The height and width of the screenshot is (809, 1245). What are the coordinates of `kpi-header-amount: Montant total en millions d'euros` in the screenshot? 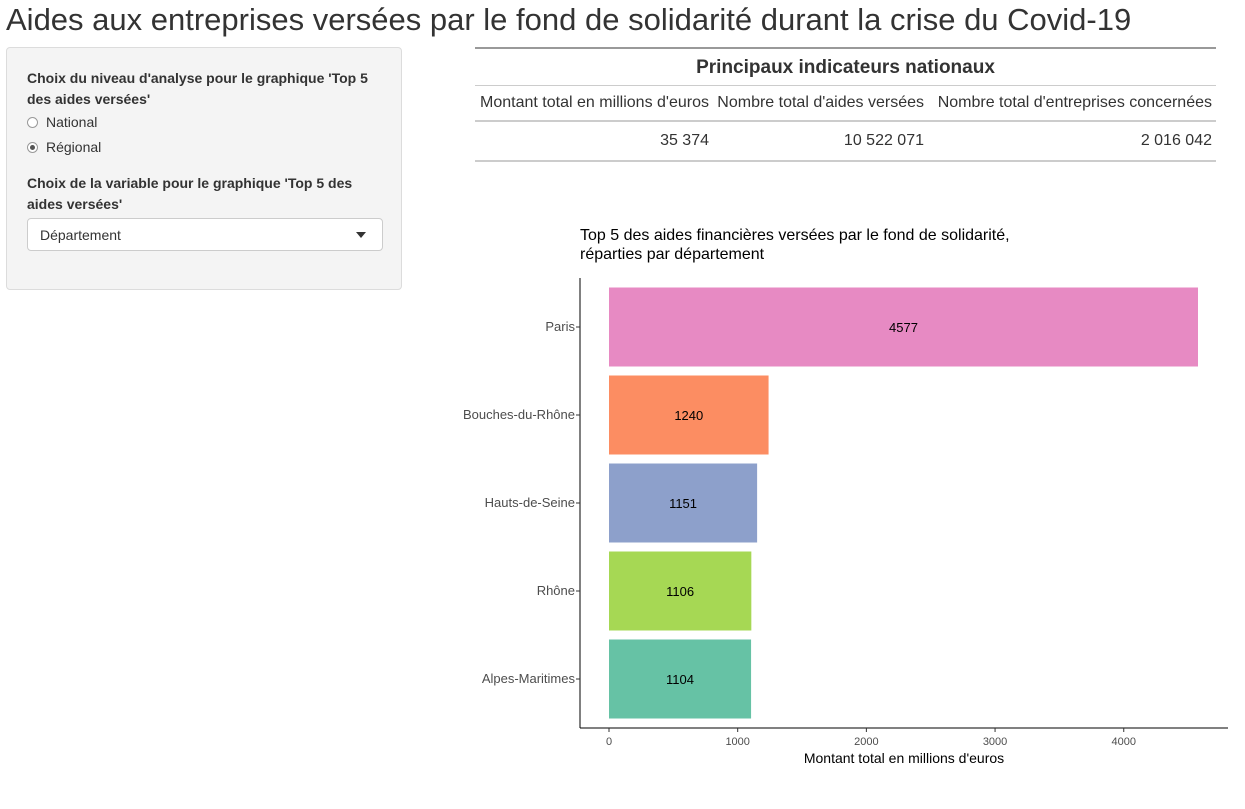 It's located at (594, 102).